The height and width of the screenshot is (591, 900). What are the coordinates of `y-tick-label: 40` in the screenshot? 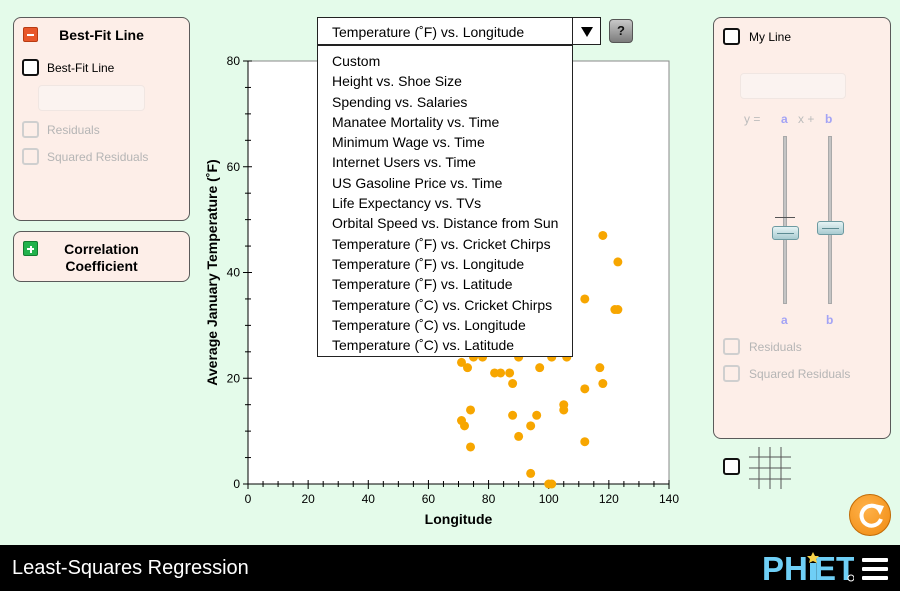 It's located at (234, 273).